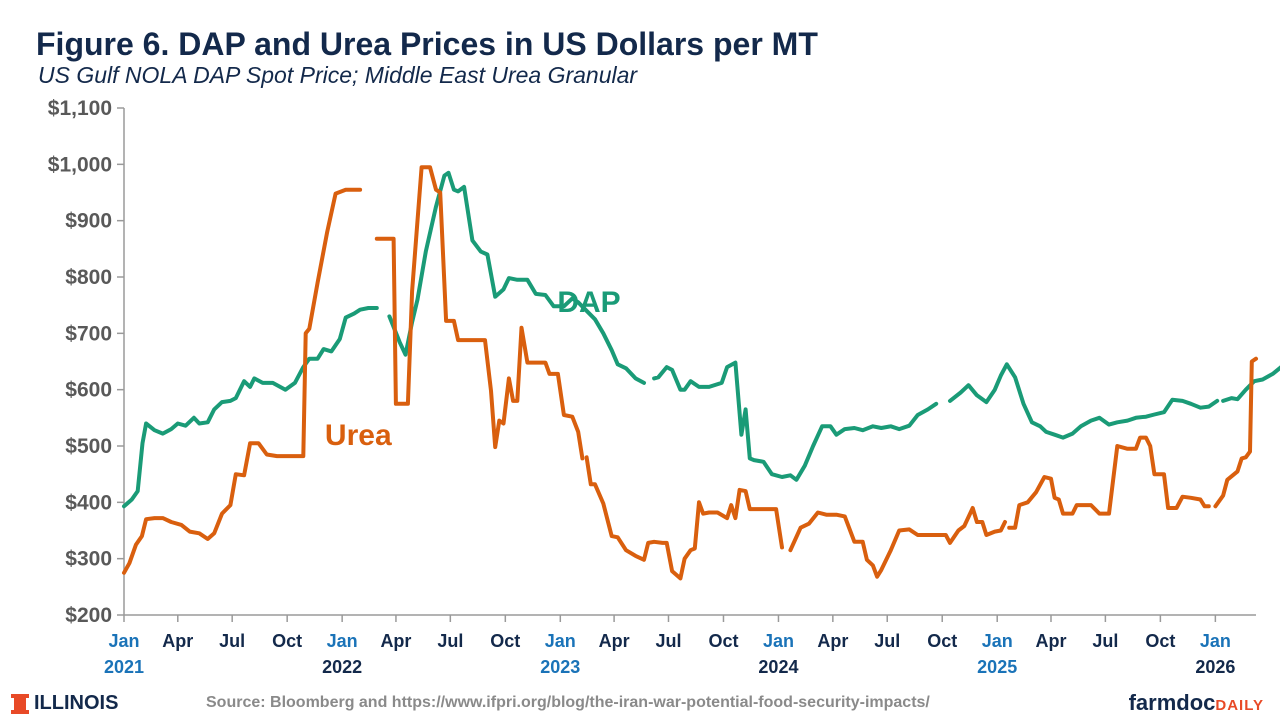  I want to click on x-year-label: 2025, so click(997, 667).